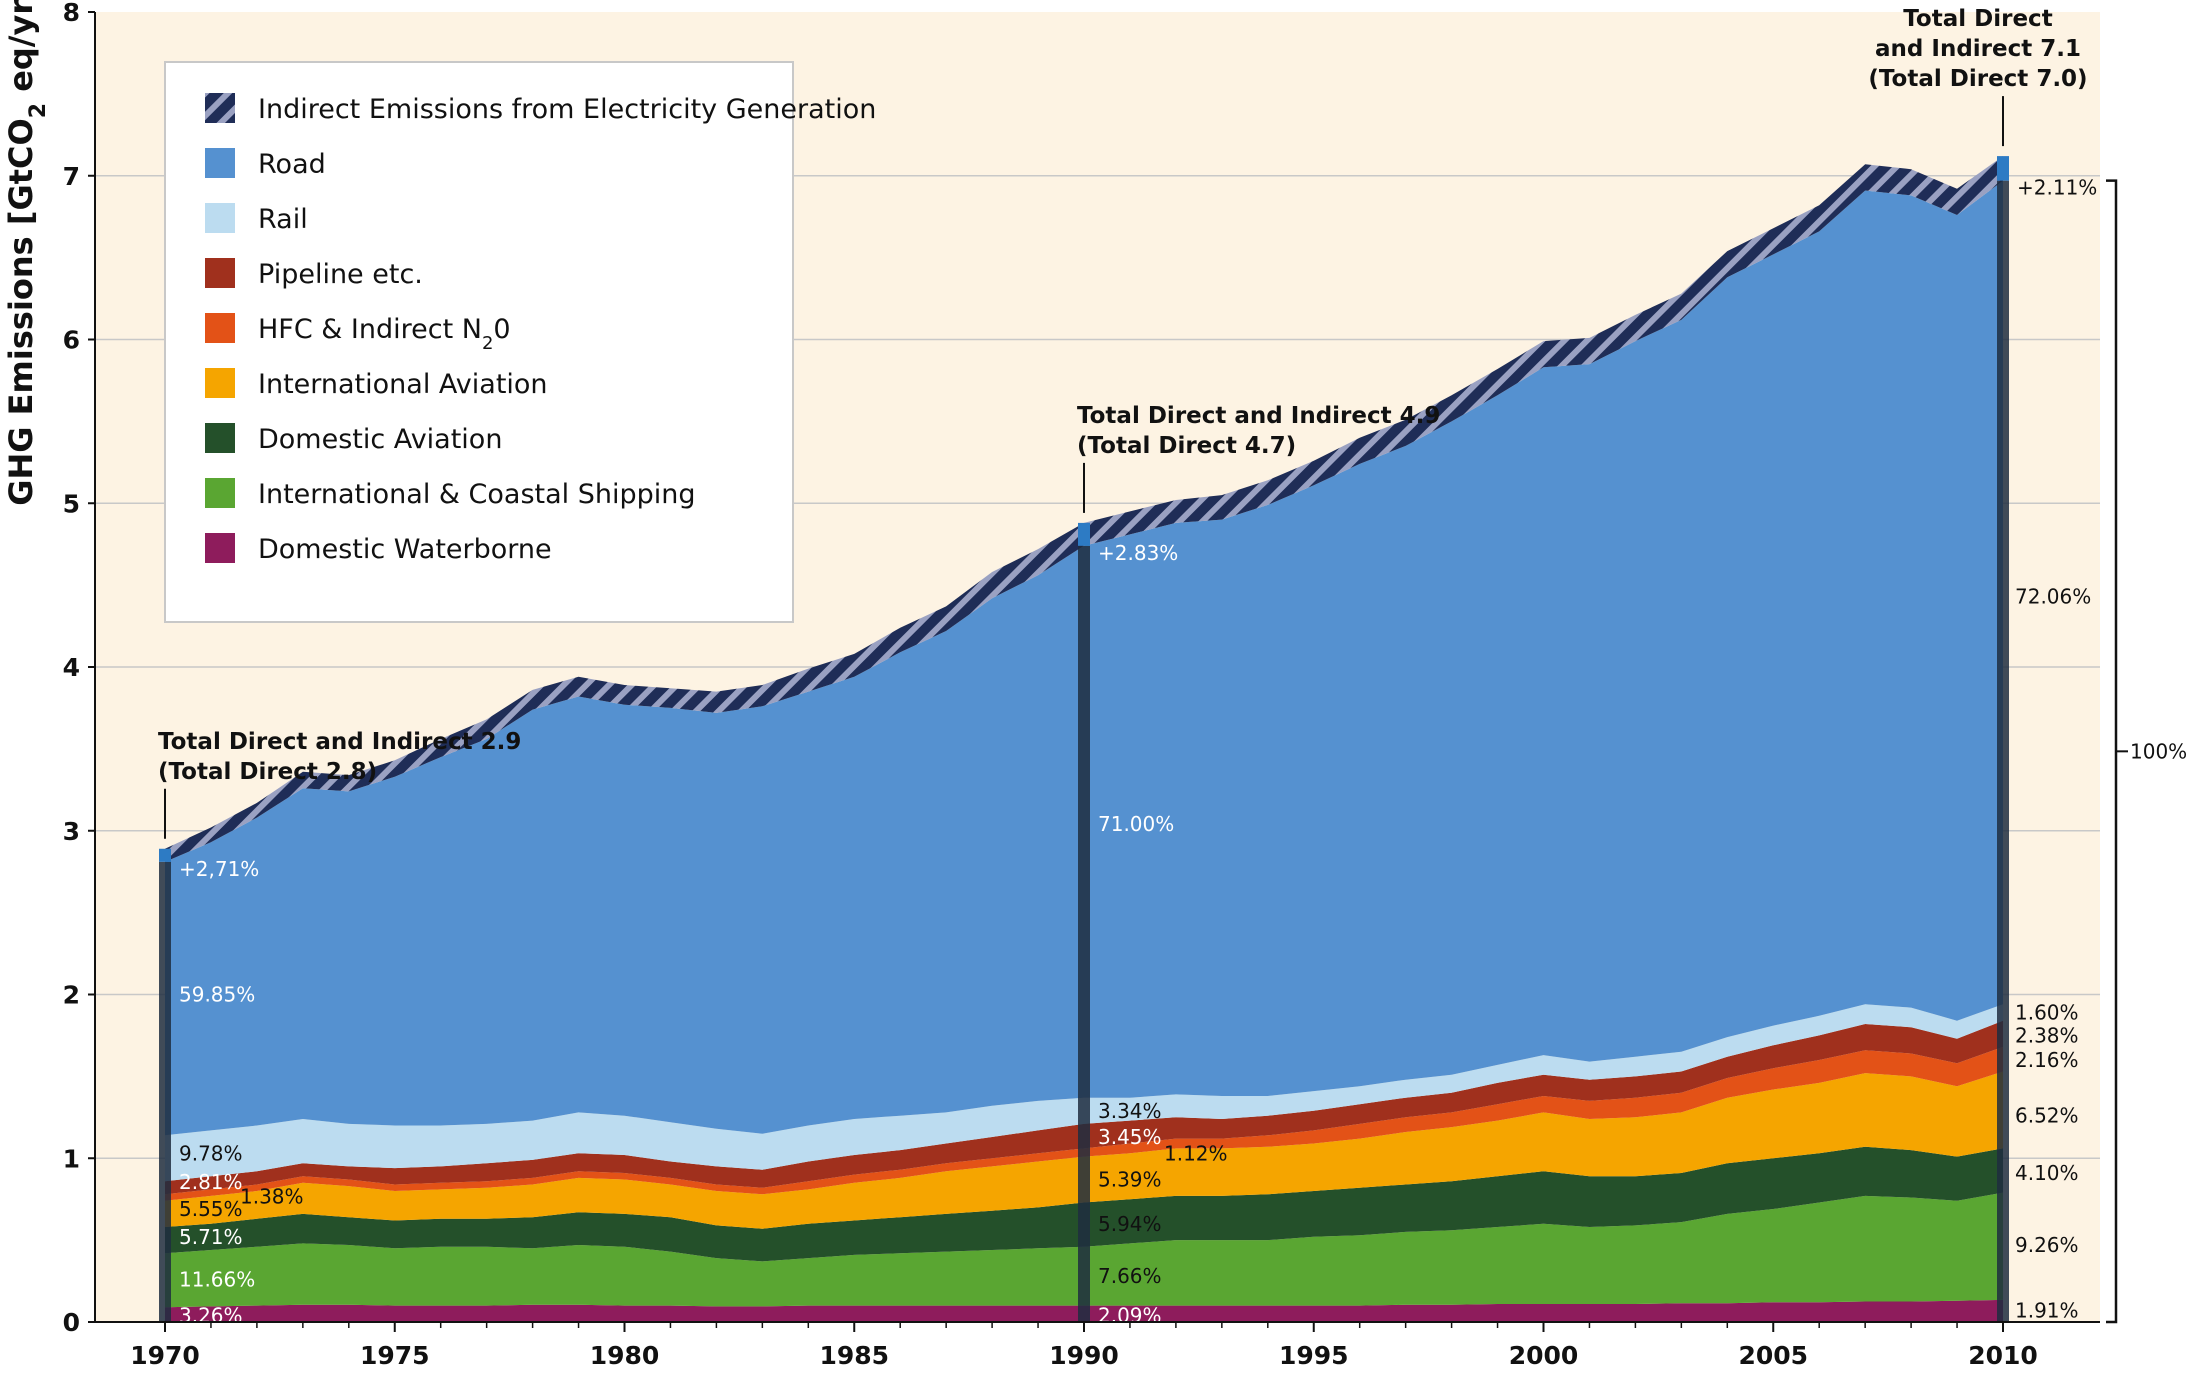  Describe the element at coordinates (2047, 1116) in the screenshot. I see `bar-pct-label-2010-4: 6.52%` at that location.